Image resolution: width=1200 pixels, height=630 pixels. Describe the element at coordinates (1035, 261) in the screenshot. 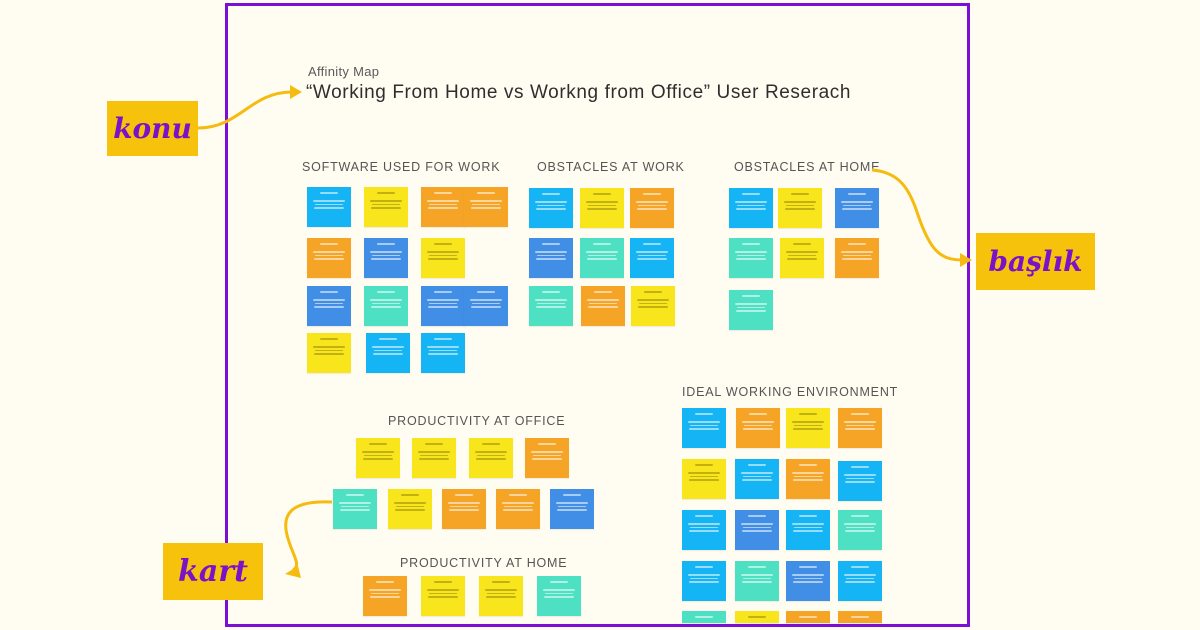

I see `baslik-label: başlık` at that location.